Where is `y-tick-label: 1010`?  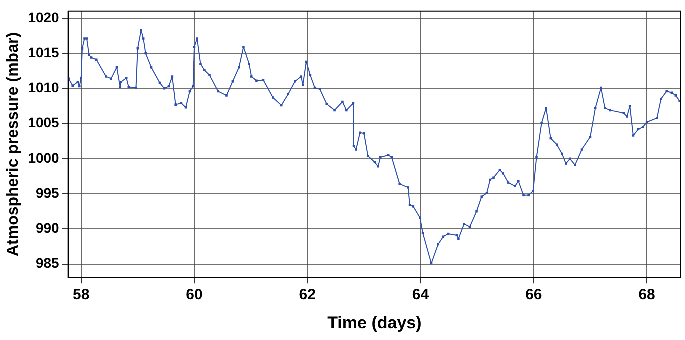
y-tick-label: 1010 is located at coordinates (44, 88).